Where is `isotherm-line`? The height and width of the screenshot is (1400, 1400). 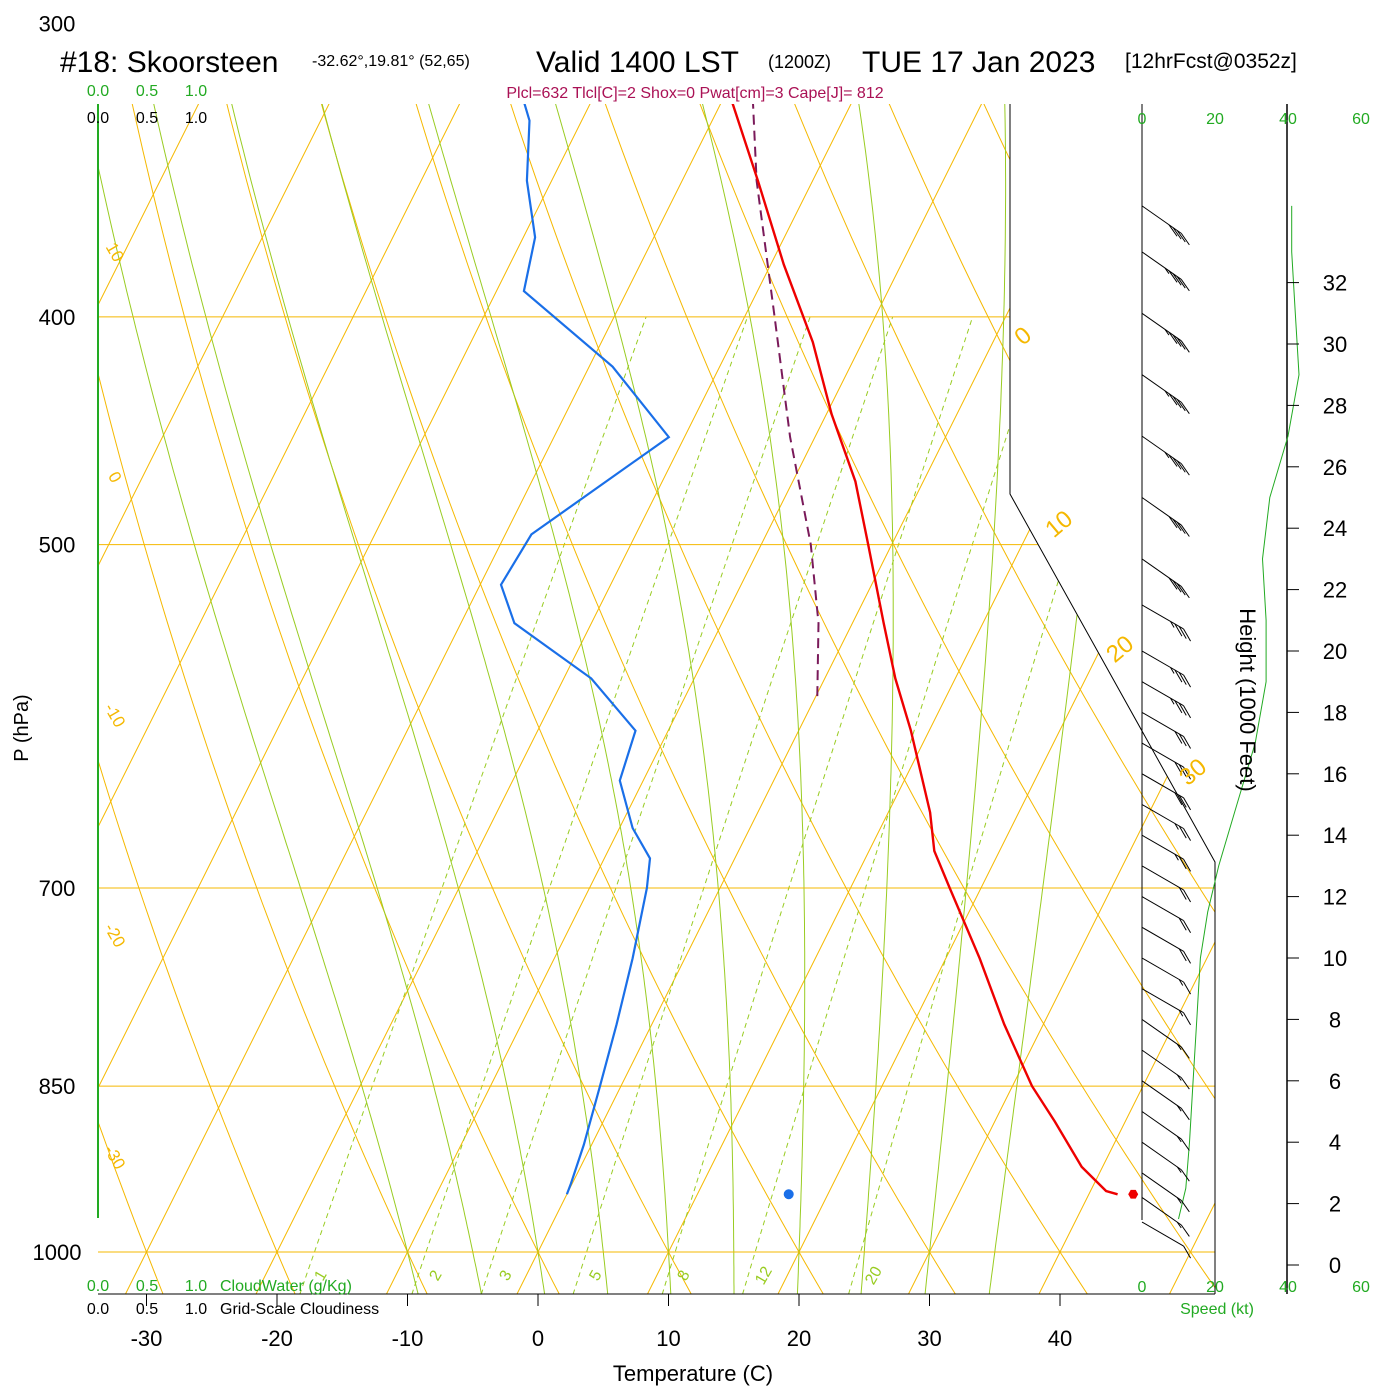 isotherm-line is located at coordinates (160, 699).